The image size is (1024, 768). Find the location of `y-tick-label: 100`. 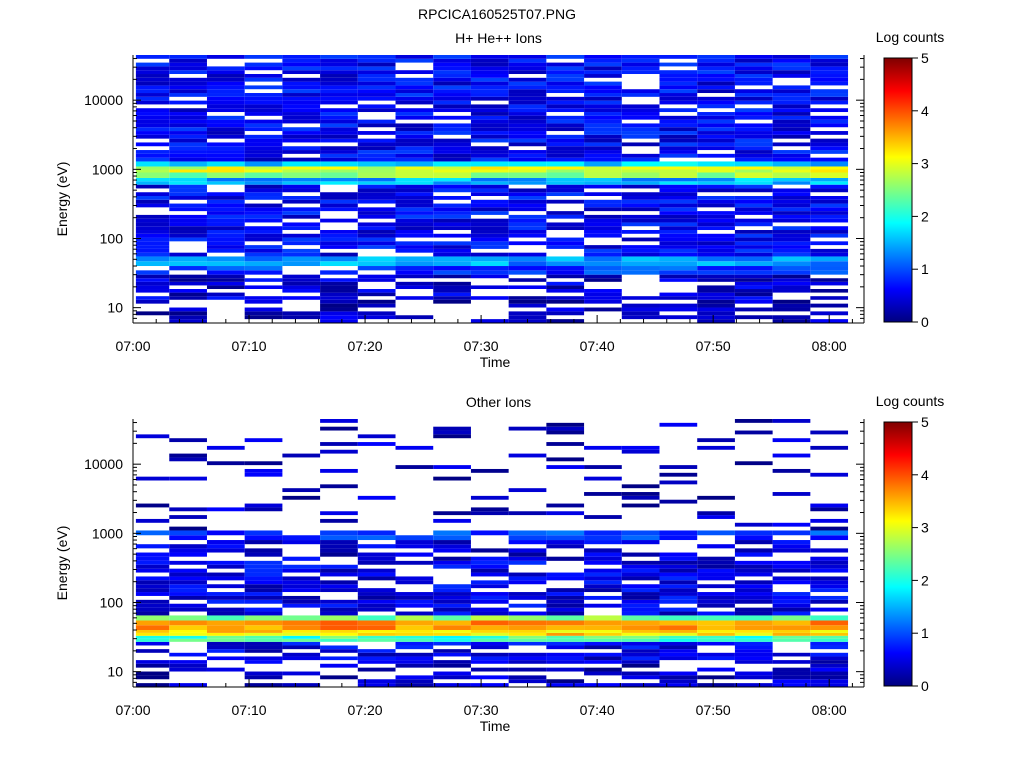

y-tick-label: 100 is located at coordinates (112, 602).